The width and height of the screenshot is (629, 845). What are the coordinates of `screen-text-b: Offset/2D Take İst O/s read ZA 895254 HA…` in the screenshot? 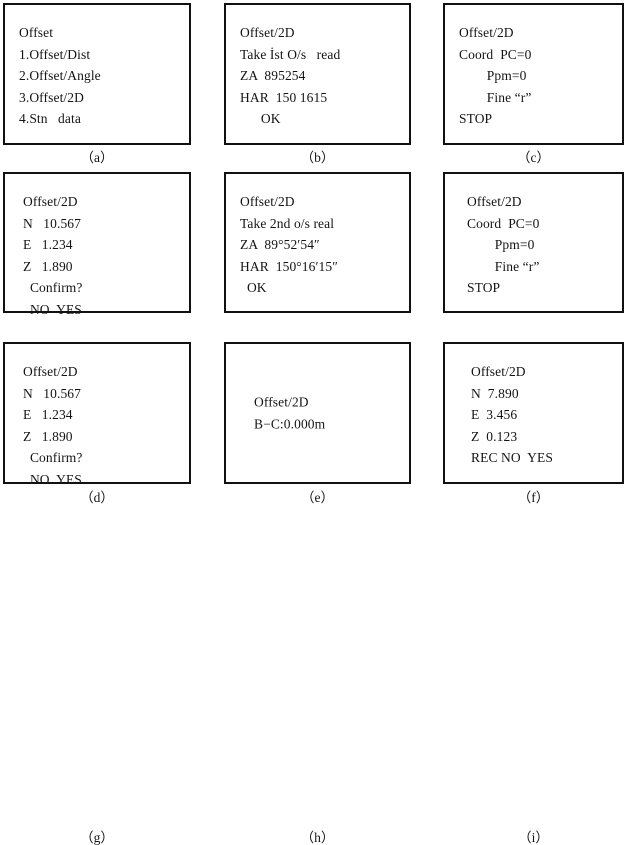 It's located at (317, 76).